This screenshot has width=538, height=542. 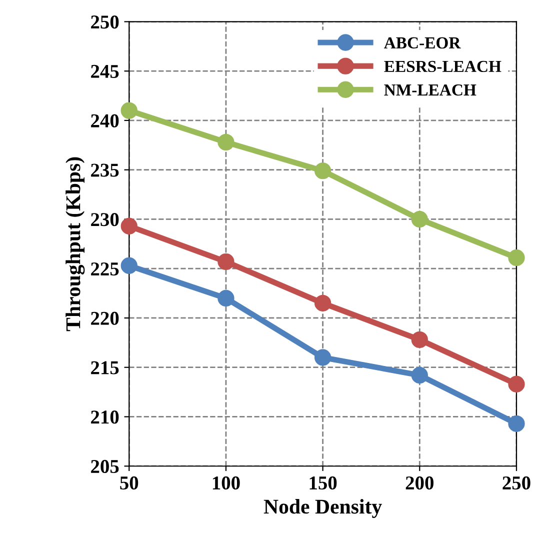 I want to click on y-tick-label: 215, so click(x=105, y=367).